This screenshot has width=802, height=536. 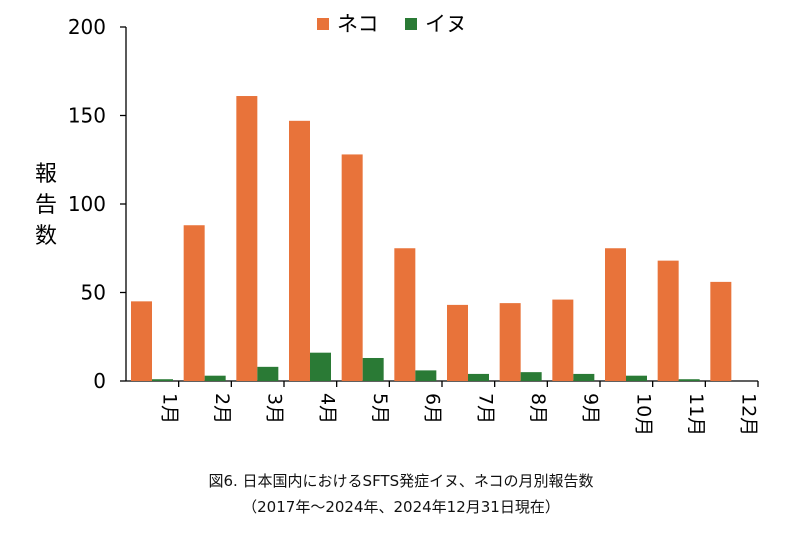 What do you see at coordinates (99, 381) in the screenshot?
I see `y-tick-label: 0` at bounding box center [99, 381].